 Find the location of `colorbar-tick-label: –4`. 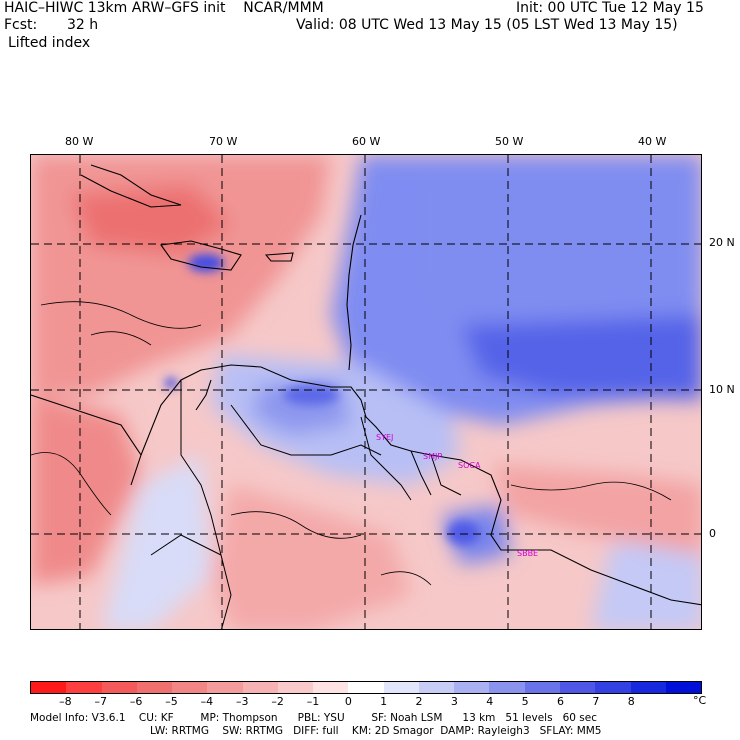

colorbar-tick-label: –4 is located at coordinates (207, 701).